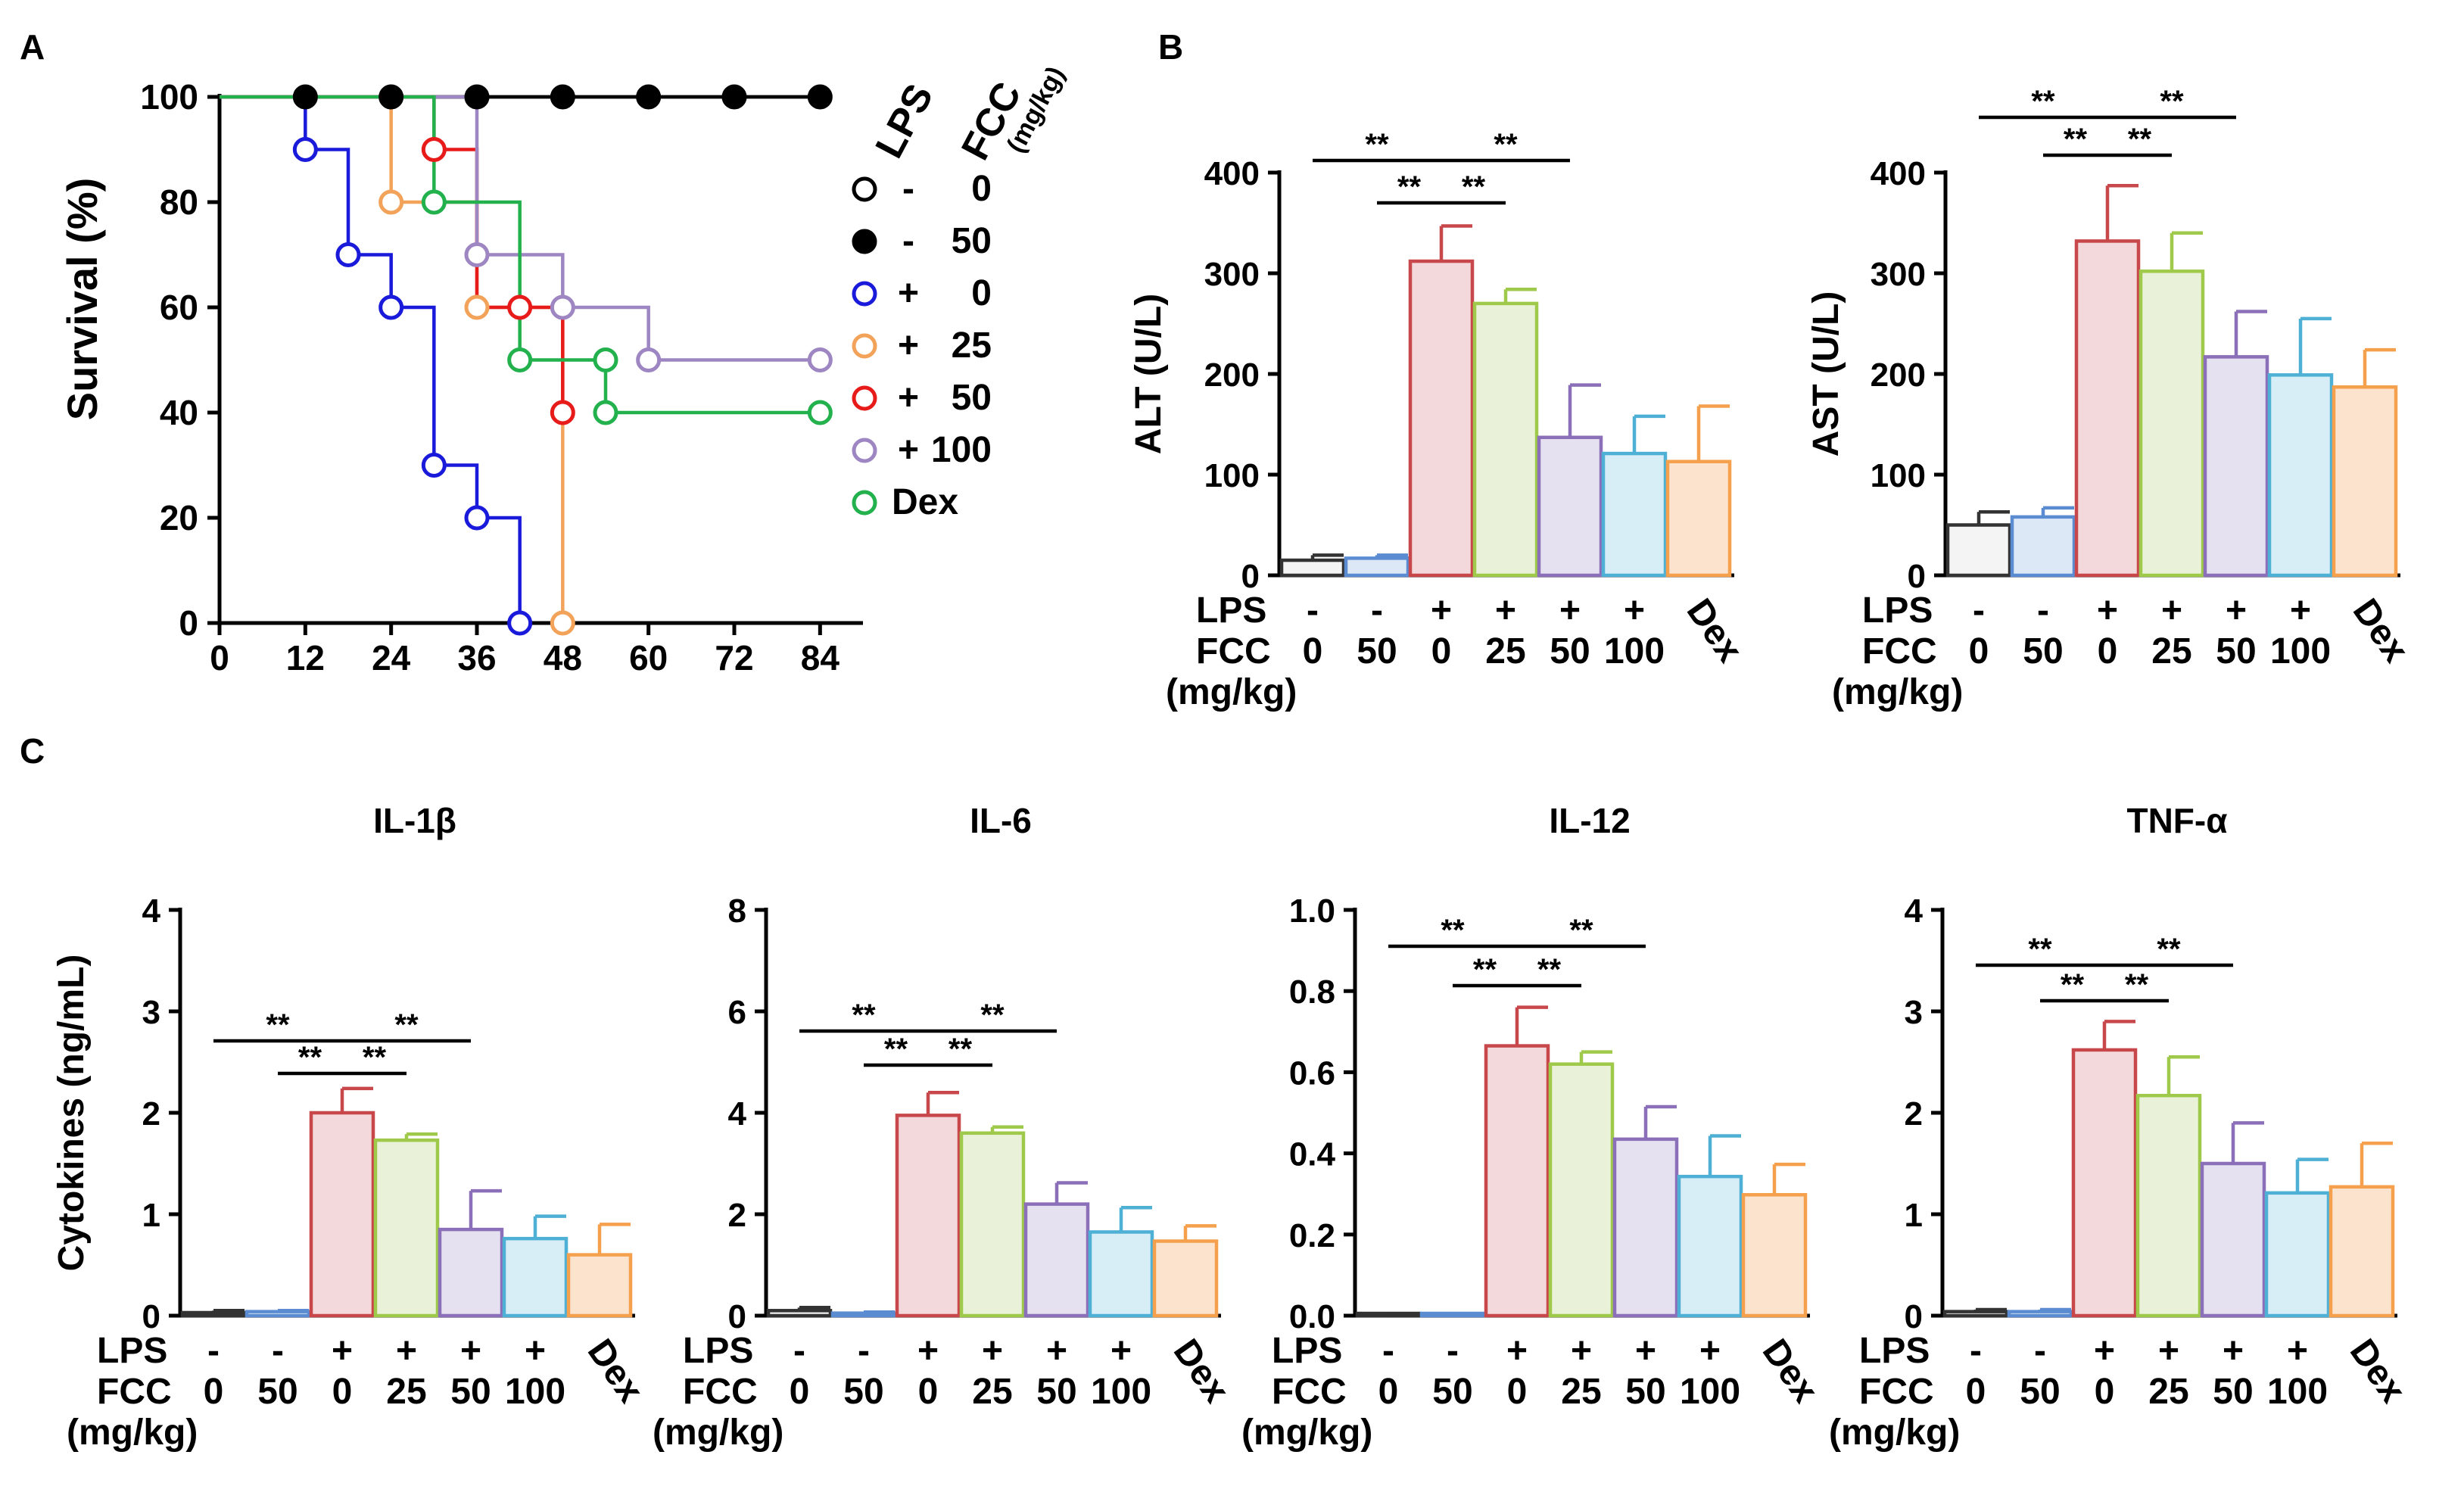 This screenshot has height=1486, width=2464. Describe the element at coordinates (1899, 475) in the screenshot. I see `y-tick-label: 100` at that location.